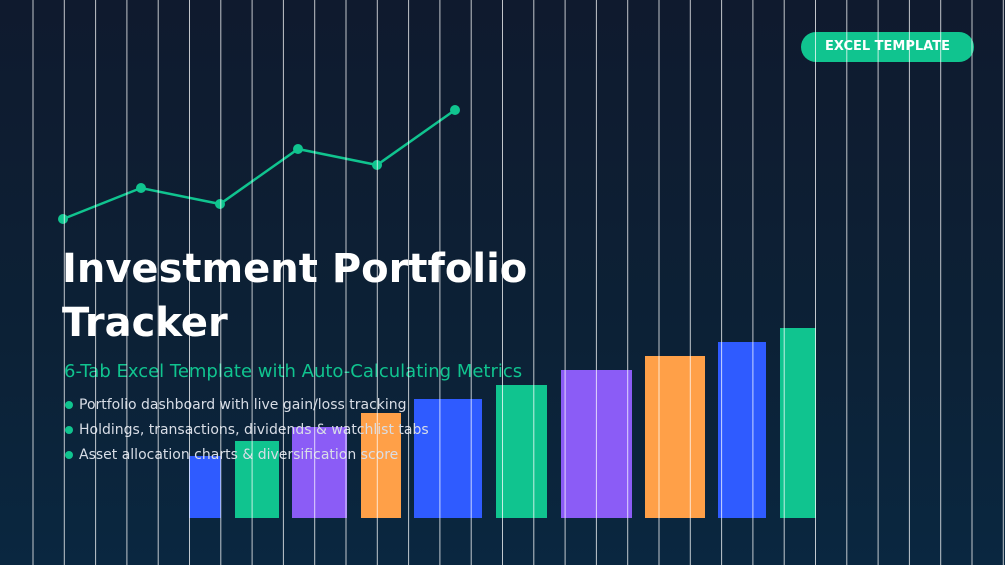 Image resolution: width=1005 pixels, height=565 pixels. I want to click on line, so click(259, 164).